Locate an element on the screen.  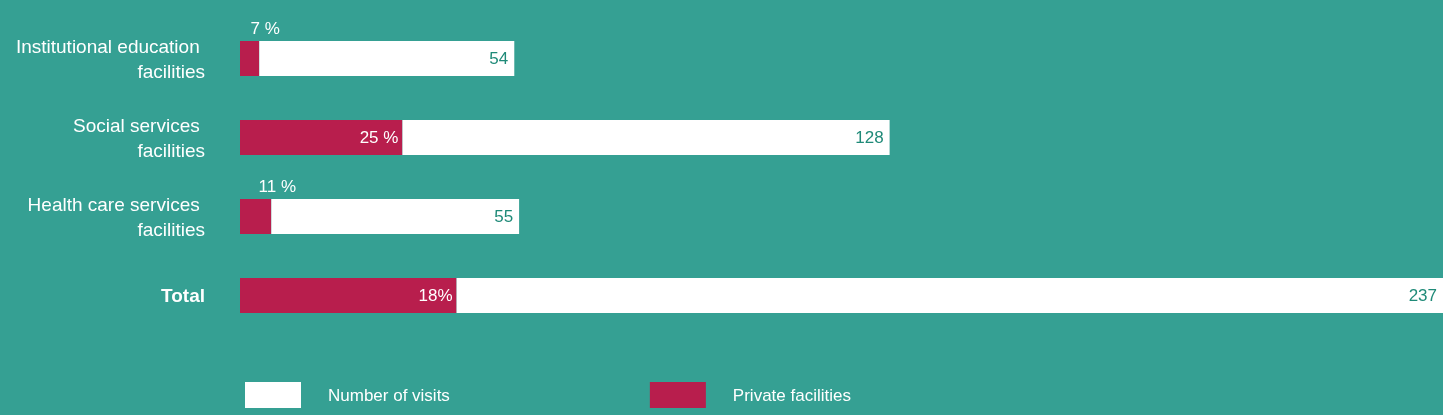
y-tick-label: Social services facilities is located at coordinates (139, 137).